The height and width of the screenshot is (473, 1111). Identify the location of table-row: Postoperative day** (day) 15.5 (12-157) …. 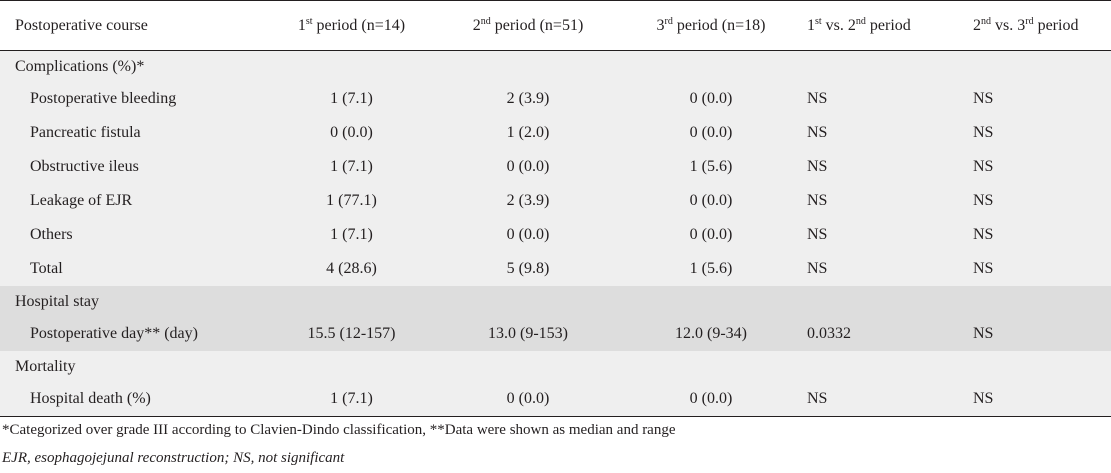
(555, 334).